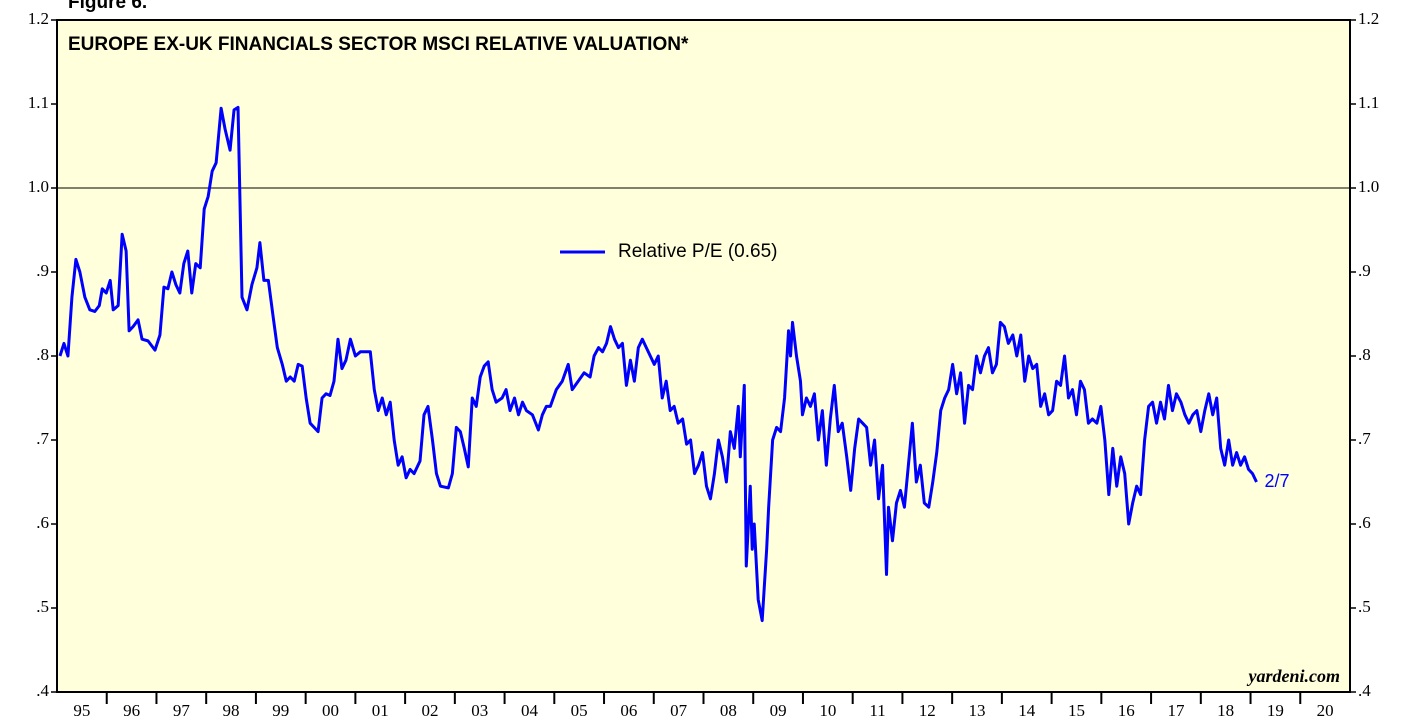  Describe the element at coordinates (1325, 710) in the screenshot. I see `x-tick-label: 20` at that location.